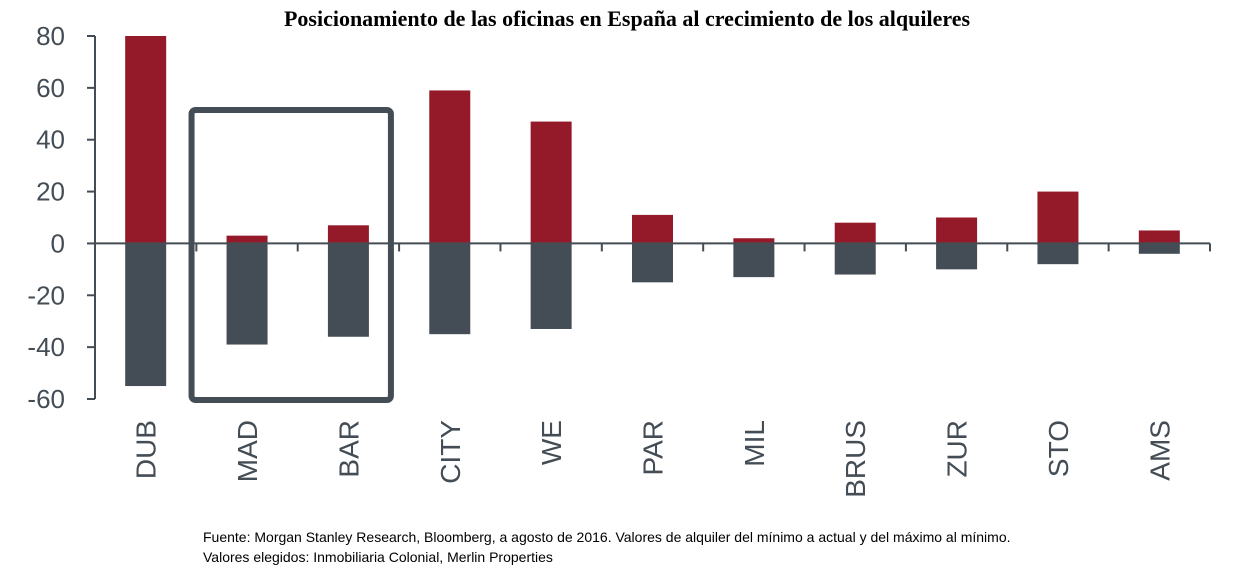 The width and height of the screenshot is (1237, 588). What do you see at coordinates (50, 192) in the screenshot?
I see `y-tick-label: 20` at bounding box center [50, 192].